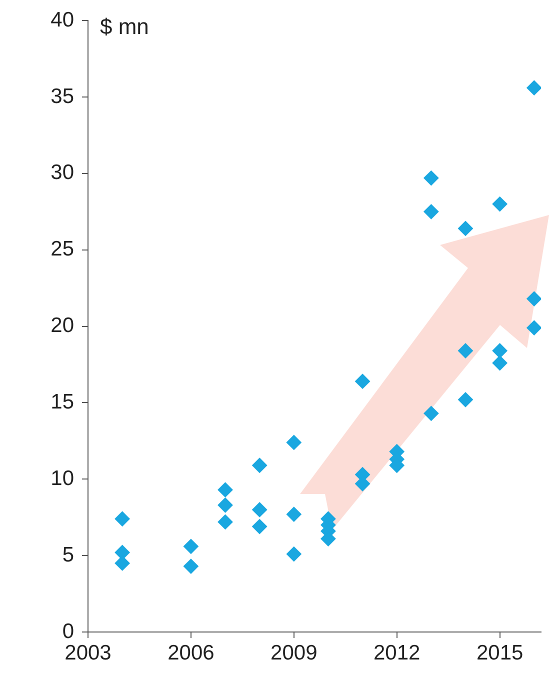  Describe the element at coordinates (62, 402) in the screenshot. I see `y-tick-label: 15` at that location.